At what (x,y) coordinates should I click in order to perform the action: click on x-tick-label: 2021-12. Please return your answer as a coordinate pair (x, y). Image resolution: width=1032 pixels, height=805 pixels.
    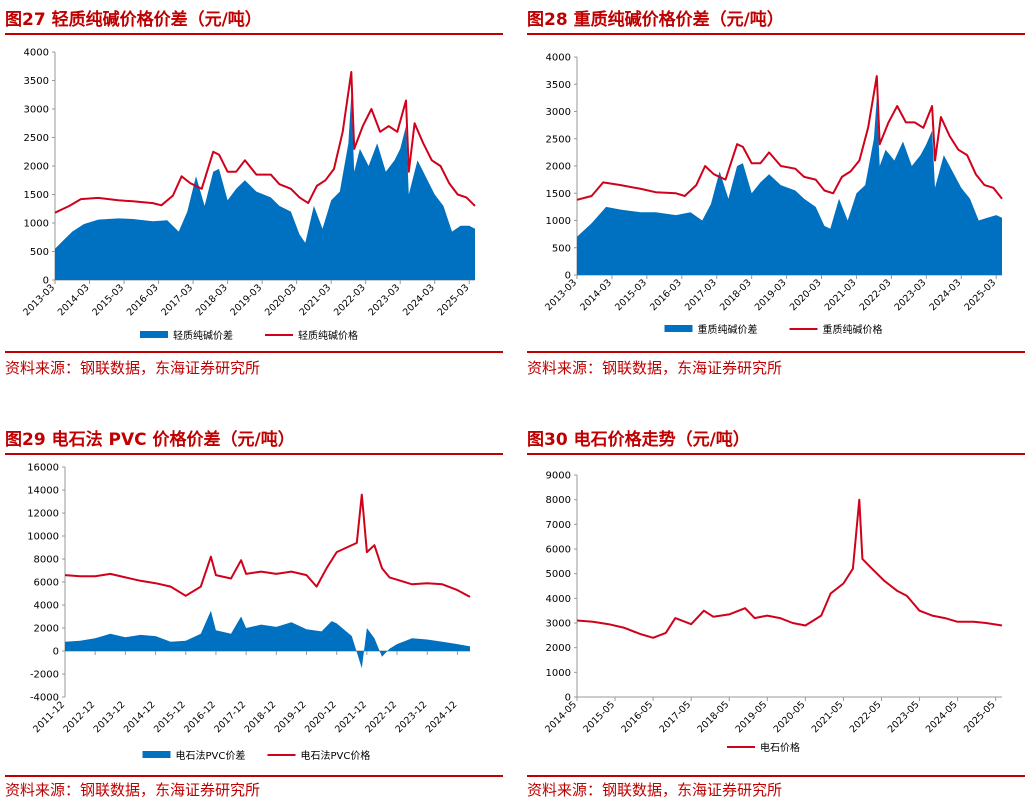
    Looking at the image, I should click on (351, 717).